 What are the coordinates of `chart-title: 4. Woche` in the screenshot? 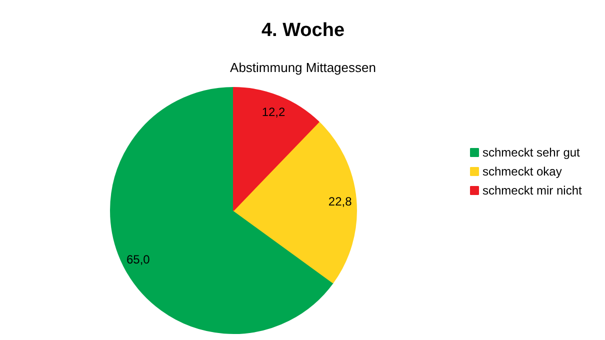 It's located at (303, 30).